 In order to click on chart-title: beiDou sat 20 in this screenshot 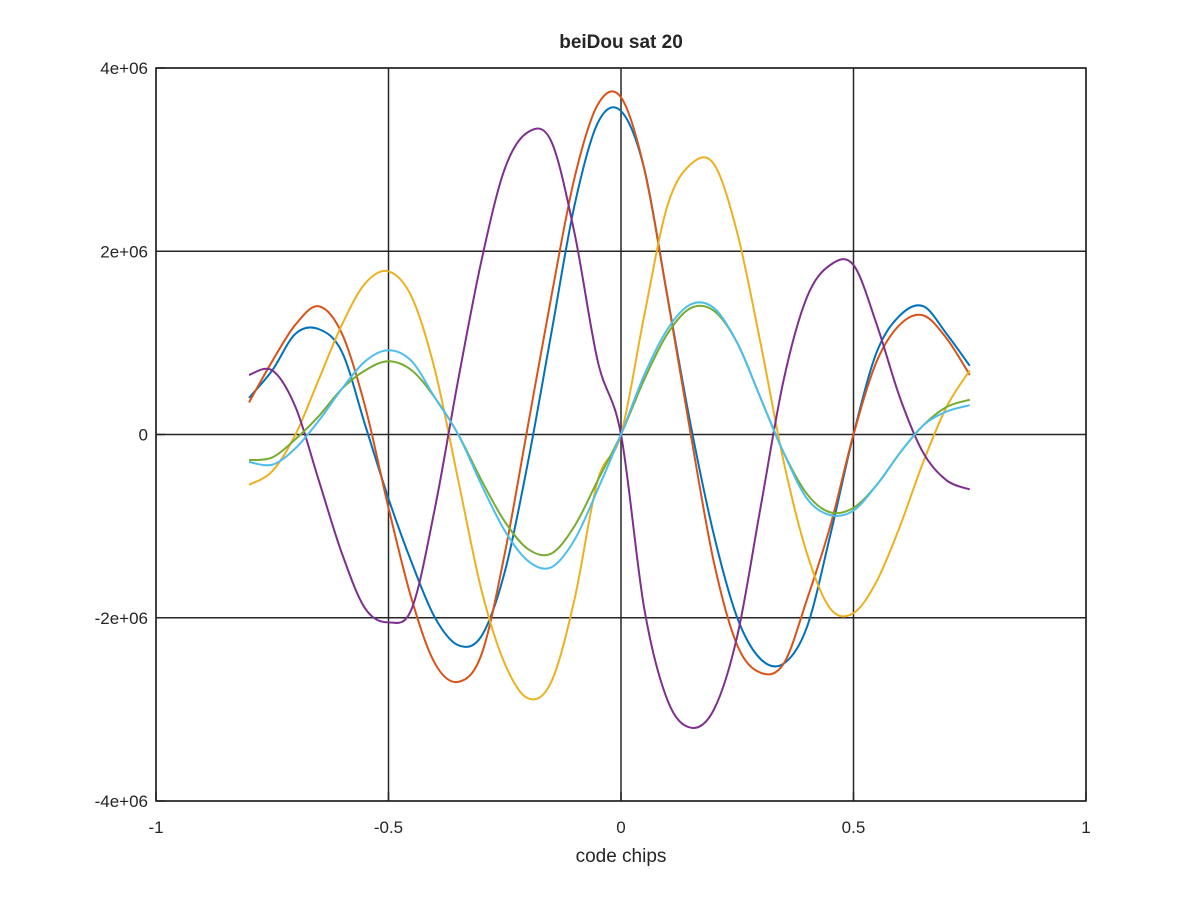, I will do `click(621, 42)`.